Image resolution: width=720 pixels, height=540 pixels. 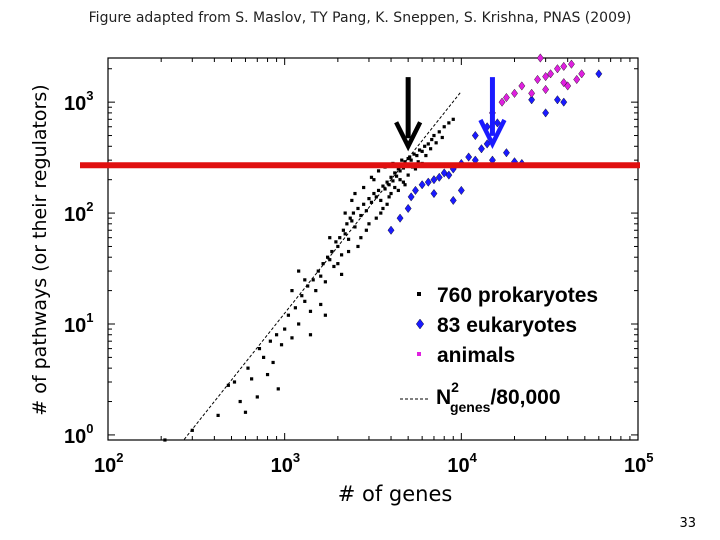 I want to click on legend-marker, so click(x=419, y=294).